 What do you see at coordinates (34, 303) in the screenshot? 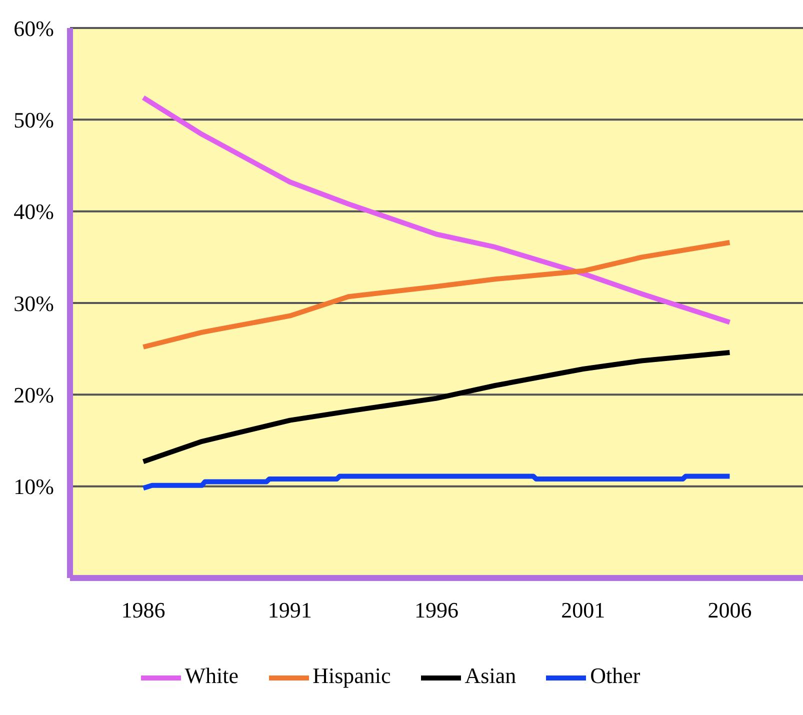
I see `y-tick-label: 30%` at bounding box center [34, 303].